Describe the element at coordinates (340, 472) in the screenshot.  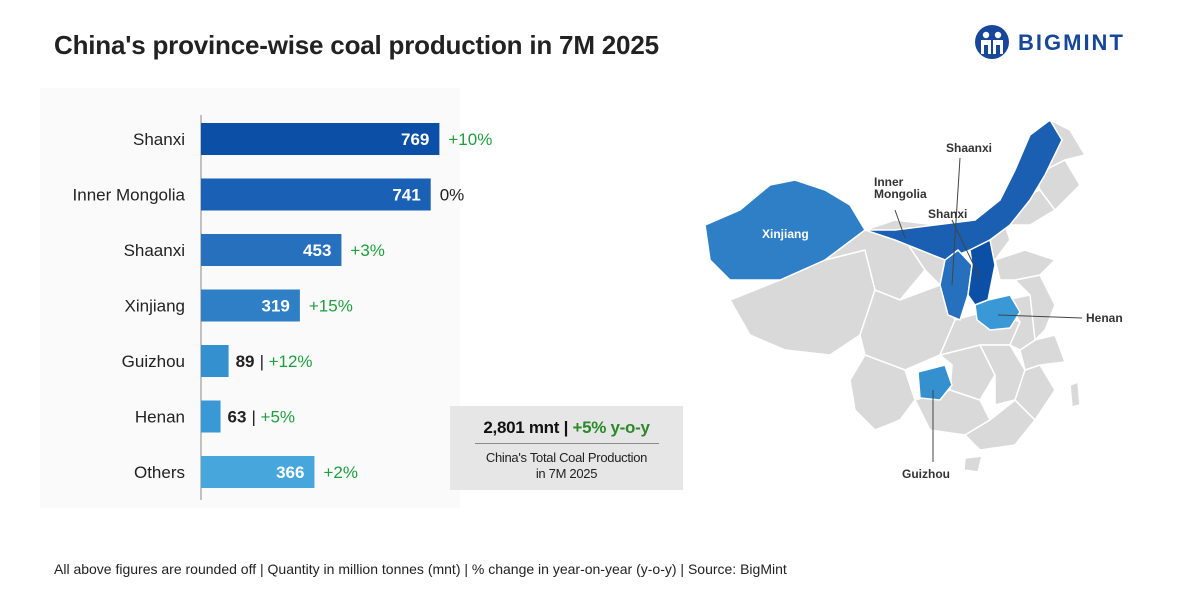
I see `change-label-others: +2%` at that location.